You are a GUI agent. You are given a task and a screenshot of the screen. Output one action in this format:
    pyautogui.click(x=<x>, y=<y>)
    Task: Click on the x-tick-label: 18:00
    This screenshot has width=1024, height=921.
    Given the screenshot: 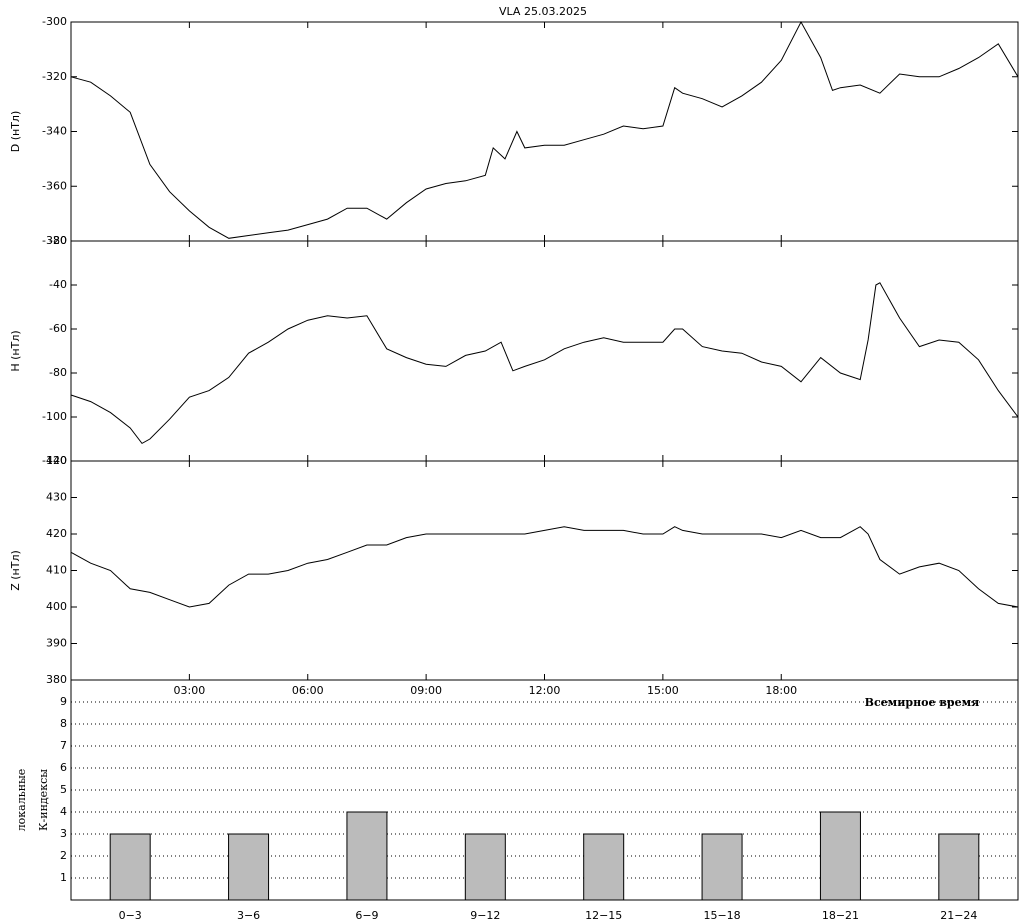 What is the action you would take?
    pyautogui.click(x=781, y=690)
    